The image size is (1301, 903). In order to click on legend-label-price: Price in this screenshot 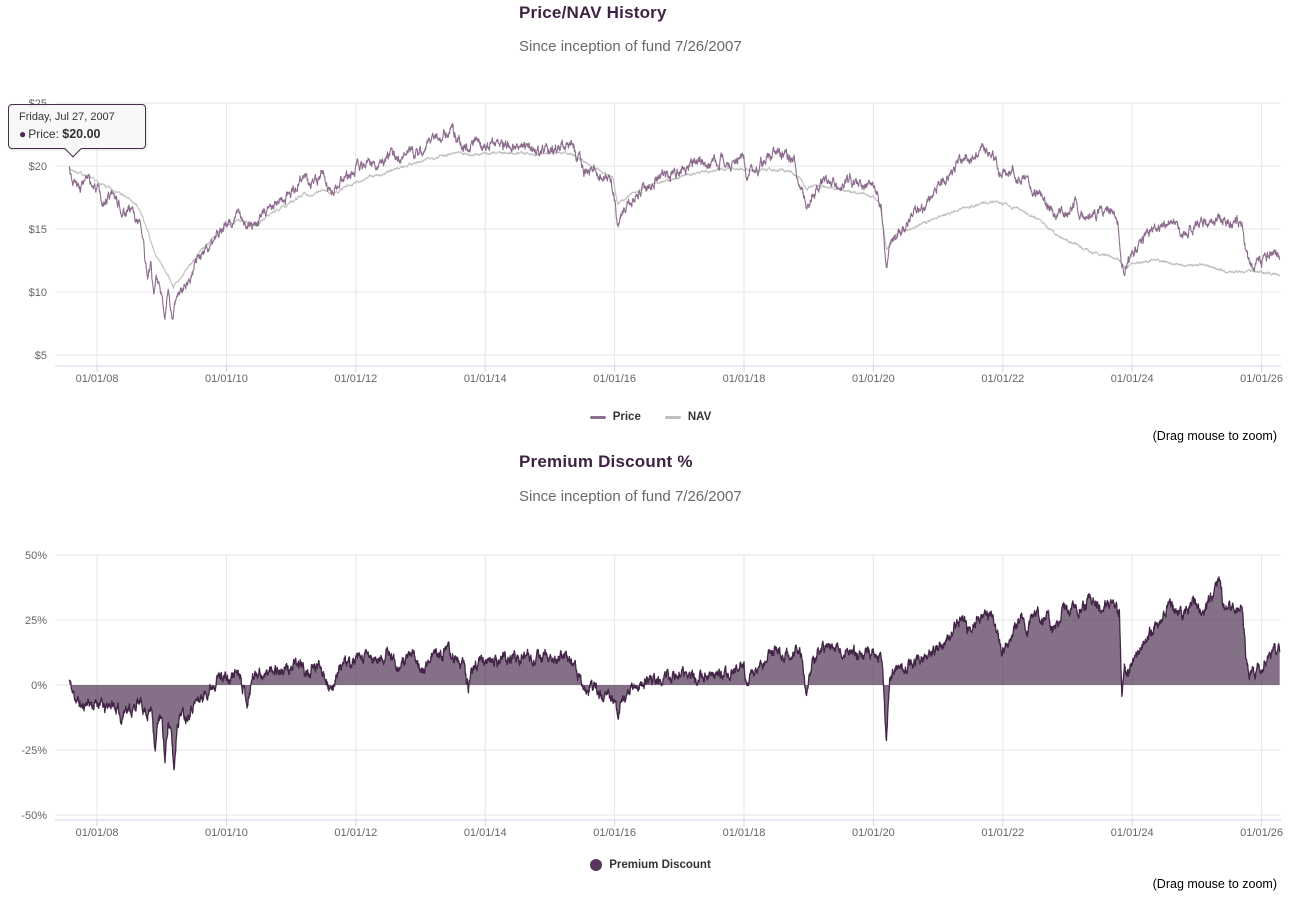, I will do `click(626, 417)`.